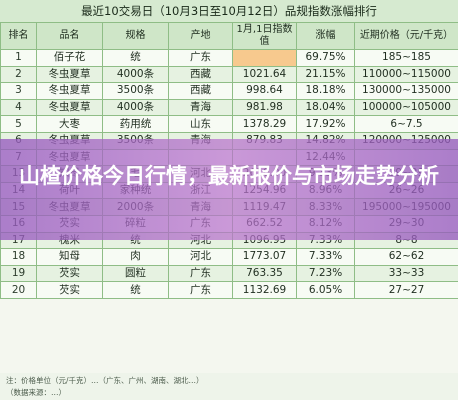 This screenshot has width=458, height=400. I want to click on cell-rank: 2, so click(18, 74).